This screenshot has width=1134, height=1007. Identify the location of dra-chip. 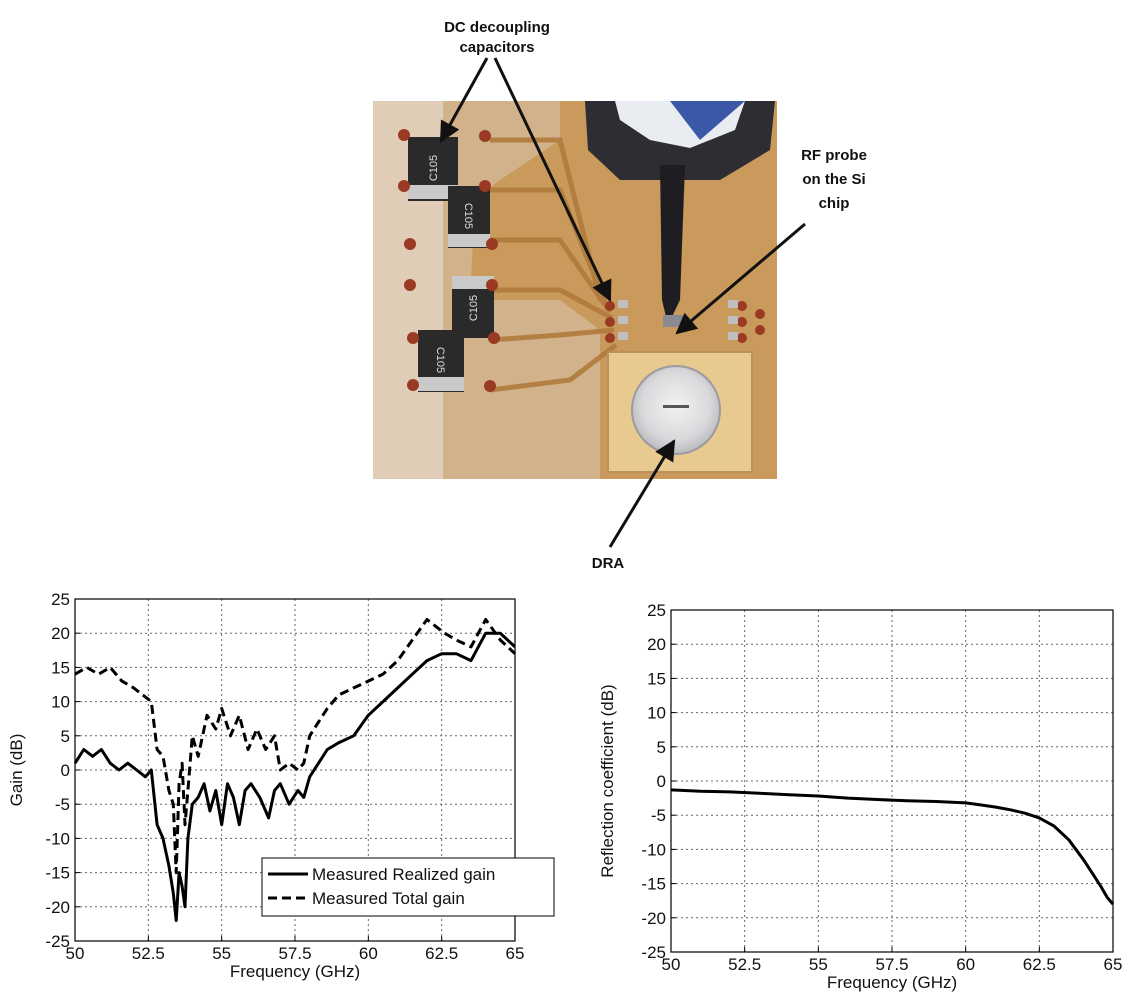
(680, 412).